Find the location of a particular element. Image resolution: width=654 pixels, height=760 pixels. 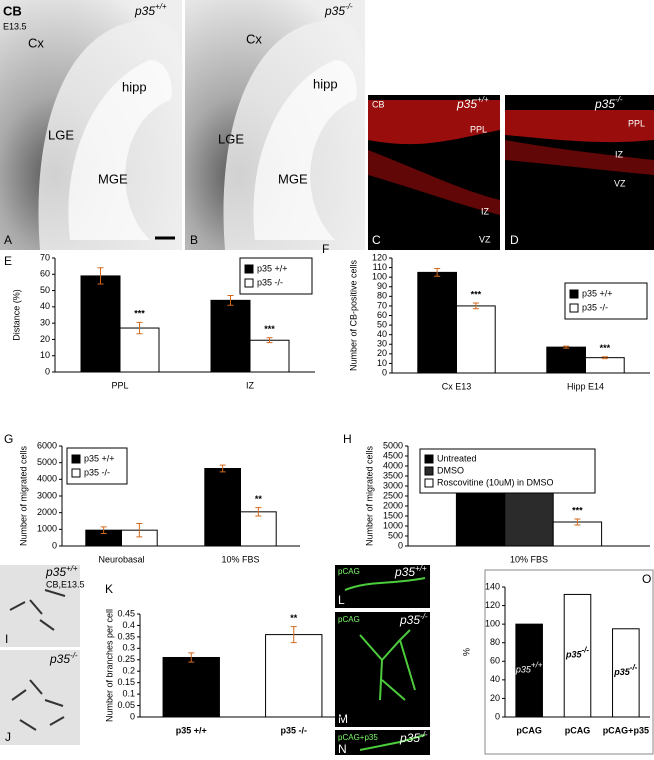

y-tick-label: 0.35 is located at coordinates (126, 636).